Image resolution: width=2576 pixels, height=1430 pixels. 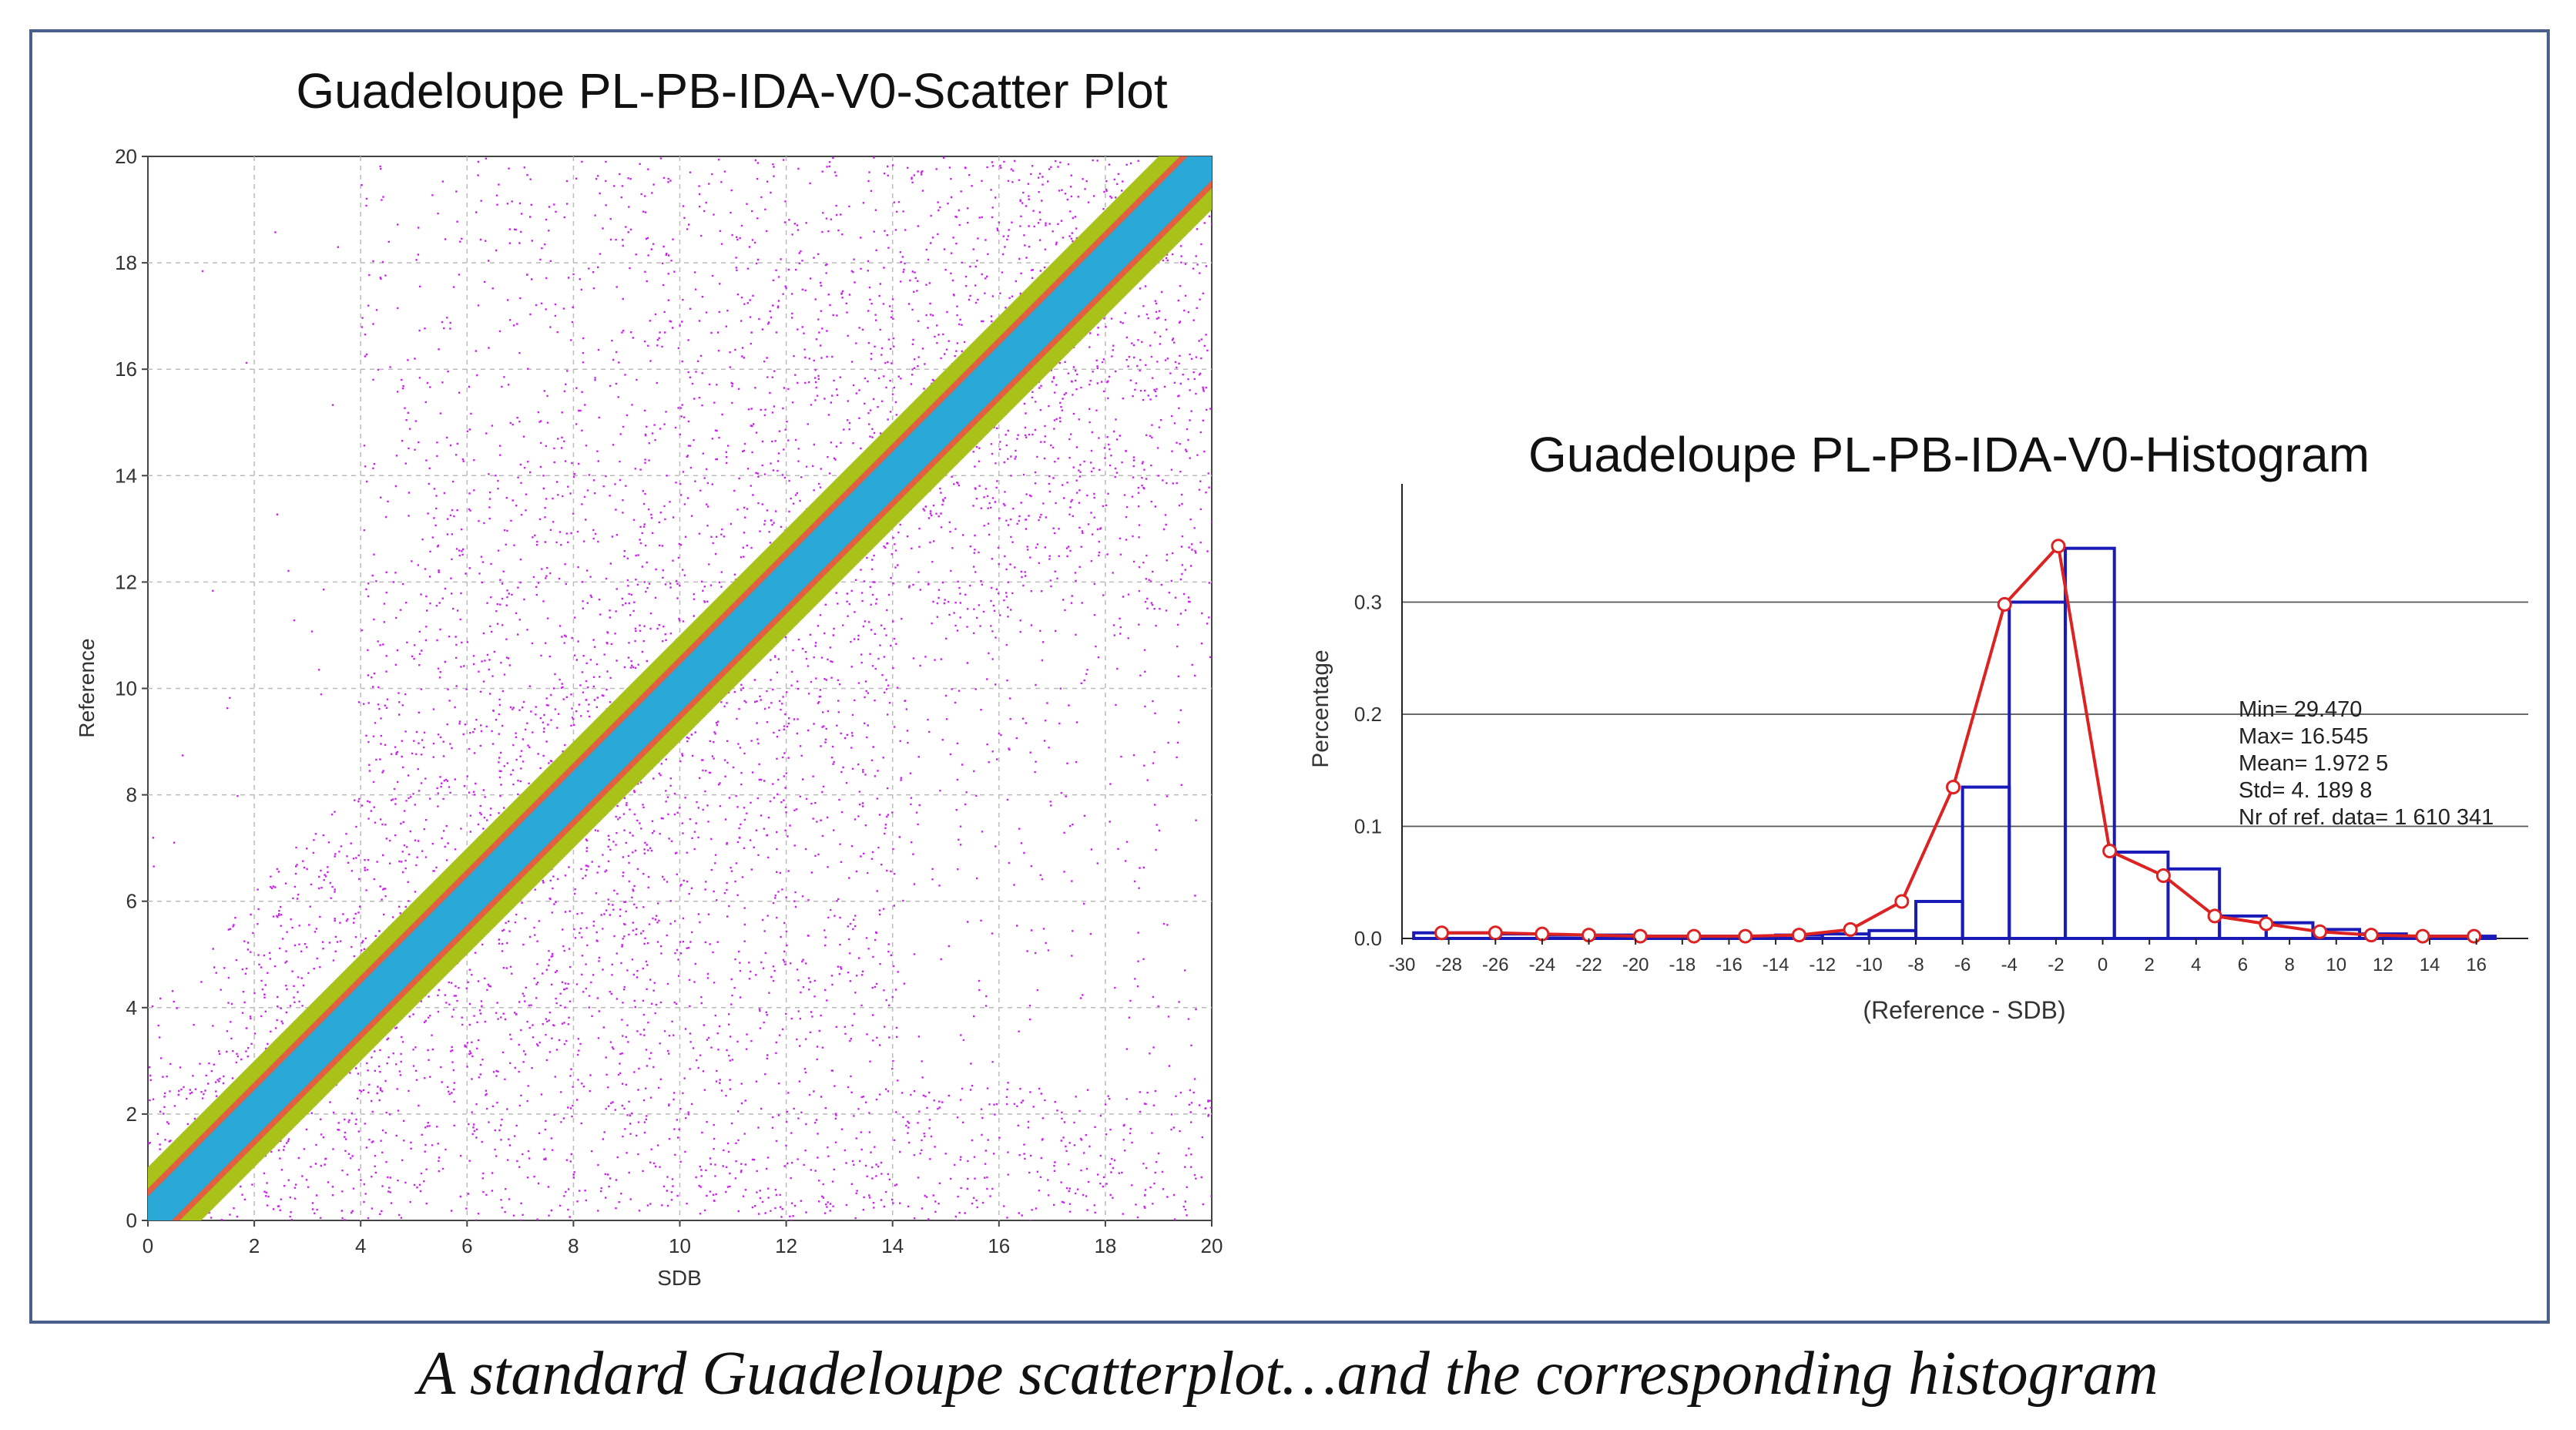 I want to click on histogram-x-tick-label: -28, so click(x=1448, y=965).